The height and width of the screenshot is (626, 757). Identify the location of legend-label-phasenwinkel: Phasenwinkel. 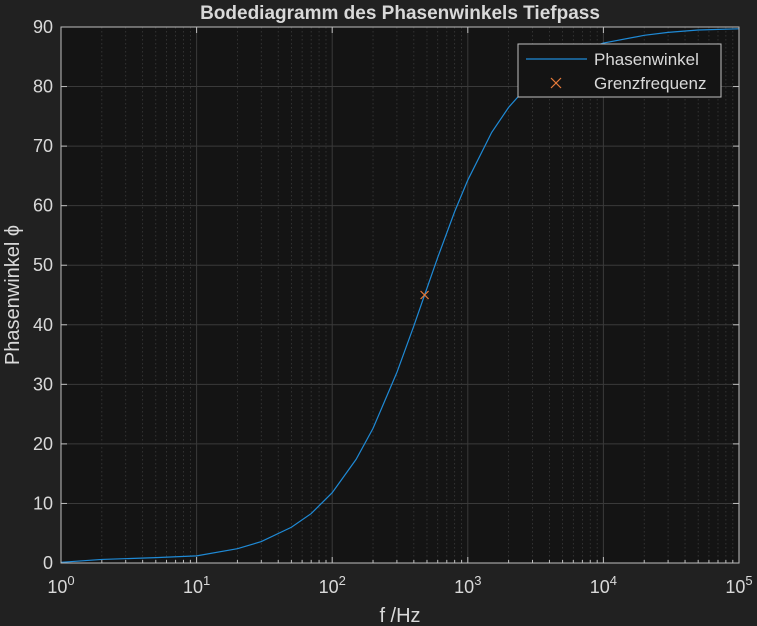
(646, 59).